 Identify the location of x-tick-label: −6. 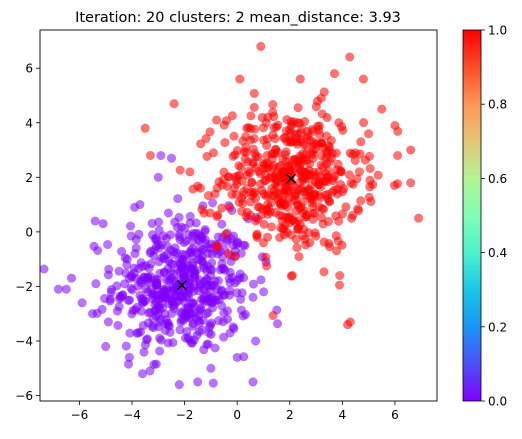
(80, 415).